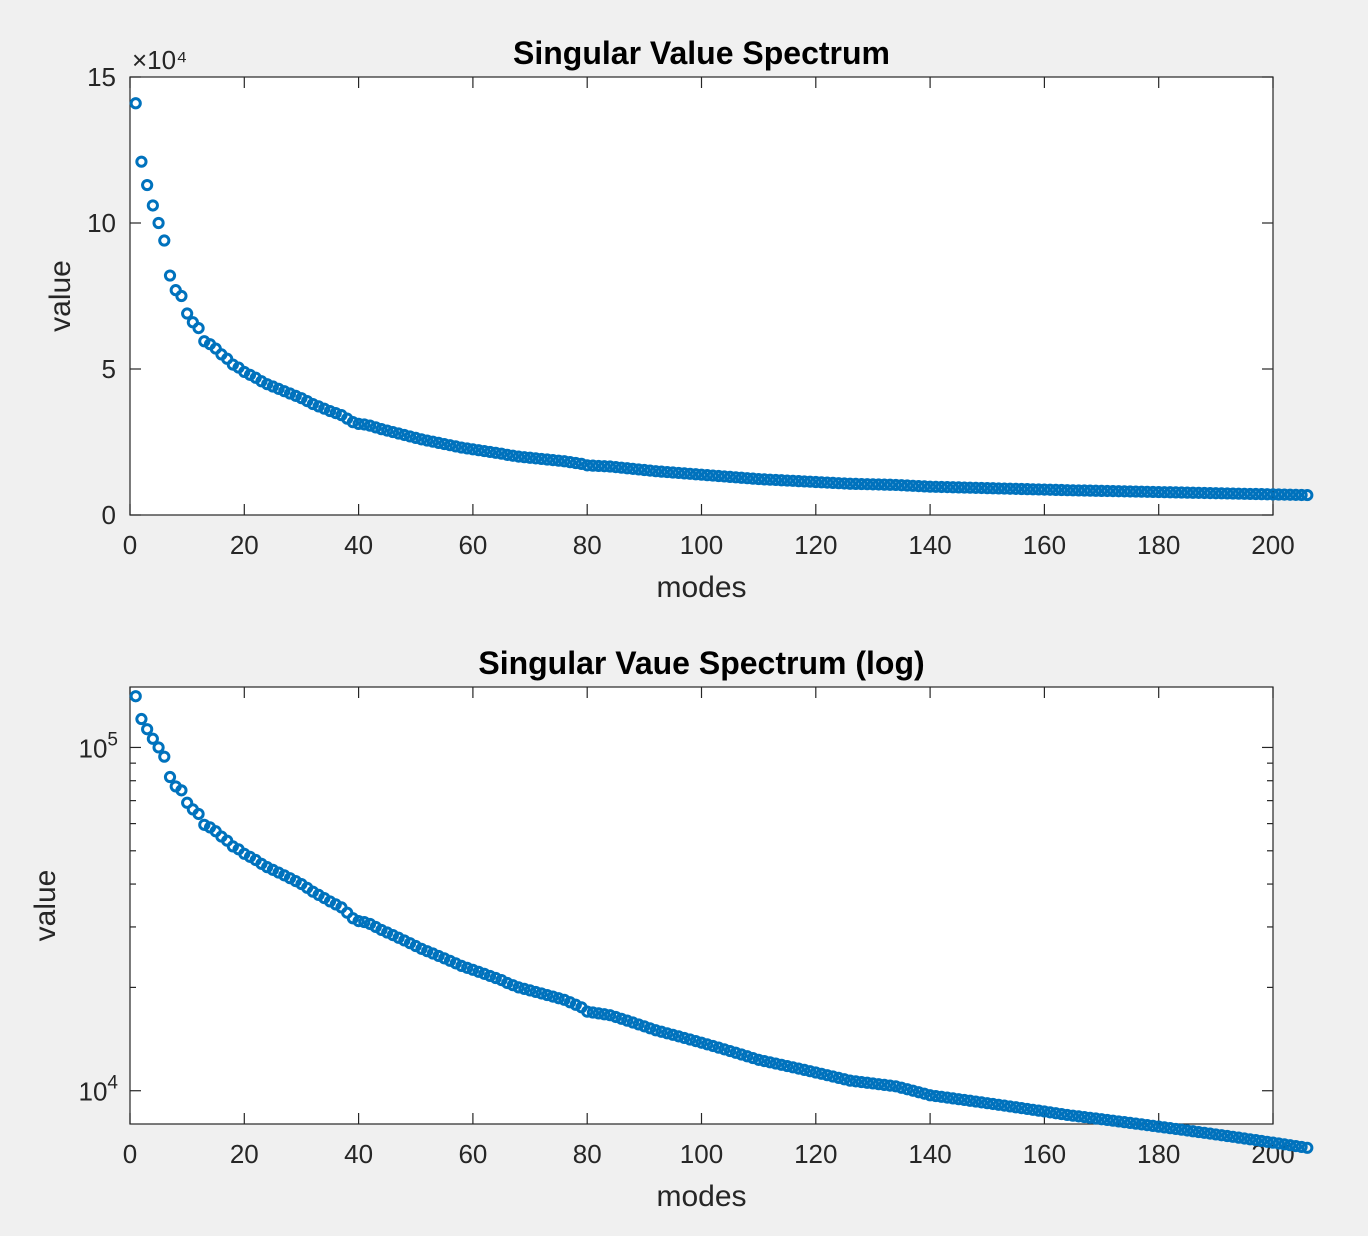 Image resolution: width=1368 pixels, height=1236 pixels. Describe the element at coordinates (358, 545) in the screenshot. I see `x-tick-label: 40` at that location.